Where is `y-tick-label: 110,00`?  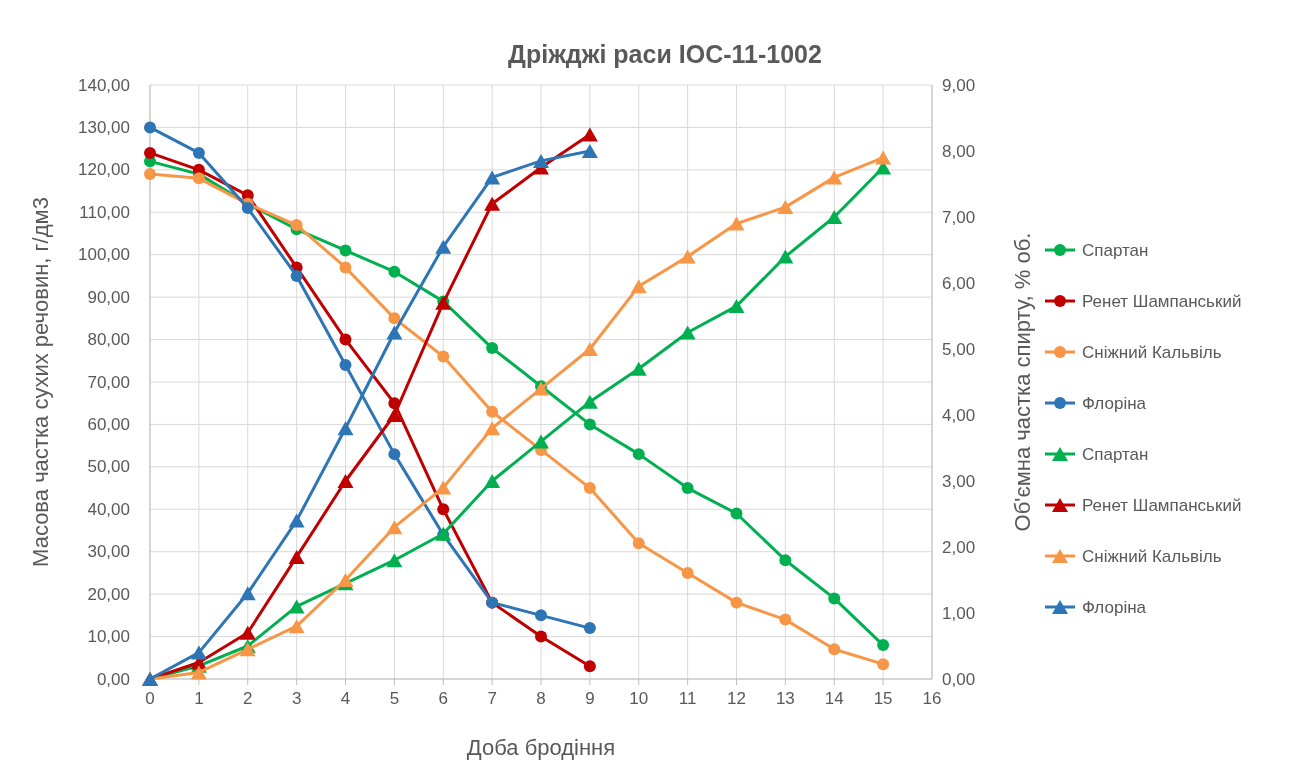
y-tick-label: 110,00 is located at coordinates (104, 212).